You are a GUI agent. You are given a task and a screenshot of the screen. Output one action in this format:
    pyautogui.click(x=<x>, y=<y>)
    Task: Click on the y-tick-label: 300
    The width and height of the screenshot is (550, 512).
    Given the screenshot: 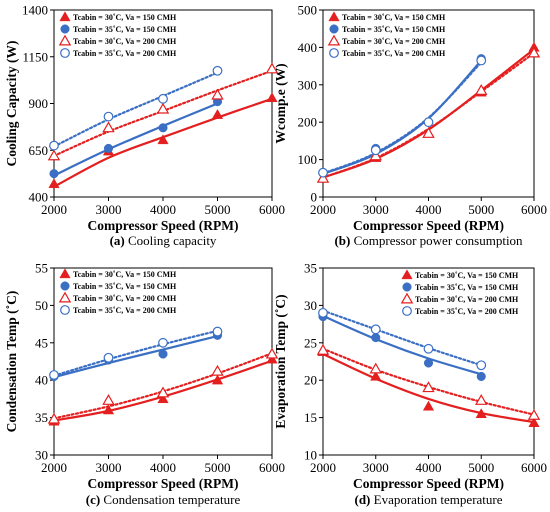 What is the action you would take?
    pyautogui.click(x=308, y=84)
    